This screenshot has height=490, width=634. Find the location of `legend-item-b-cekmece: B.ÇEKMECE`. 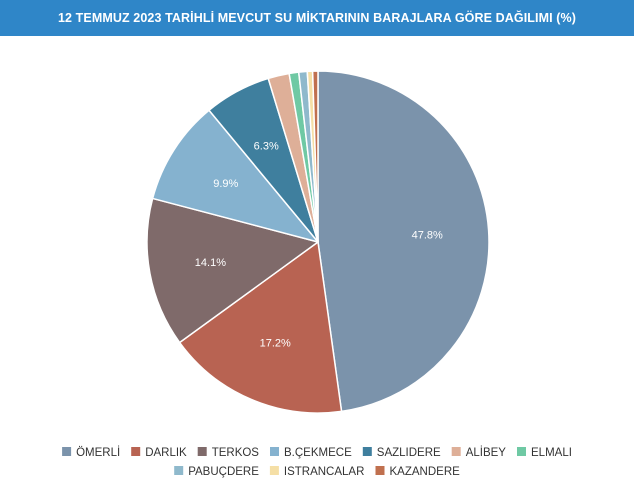

legend-item-b-cekmece: B.ÇEKMECE is located at coordinates (311, 453).